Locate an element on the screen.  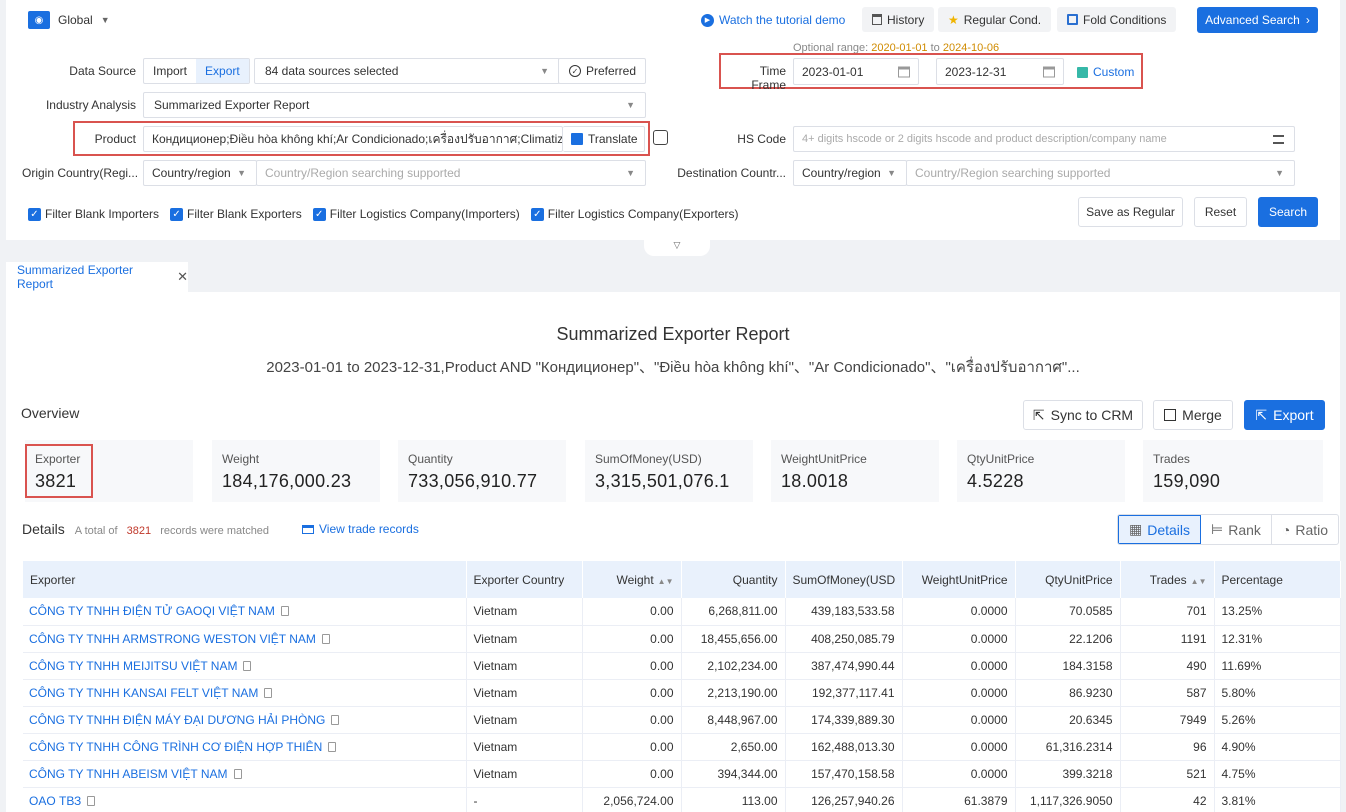
tab-label: Summarized Exporter Report is located at coordinates (75, 277).